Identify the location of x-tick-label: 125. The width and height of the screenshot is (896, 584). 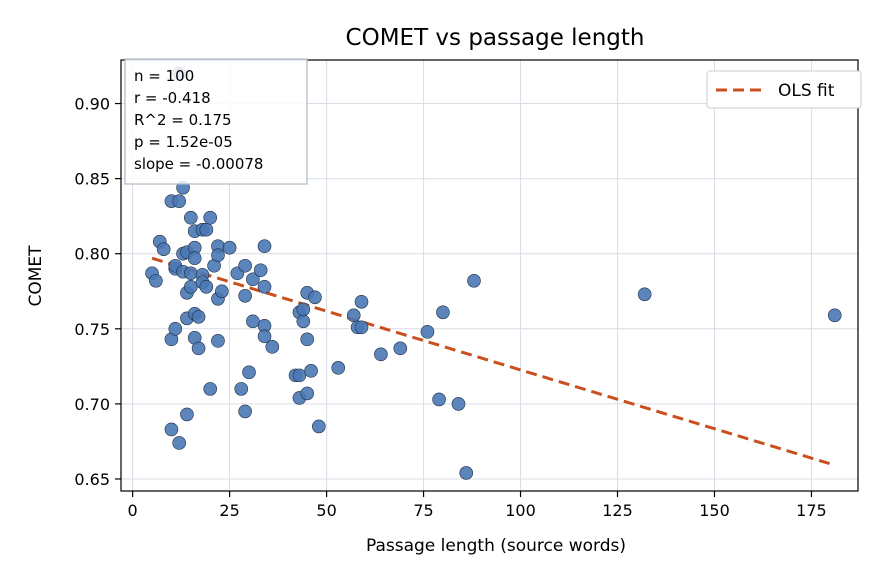
(617, 510).